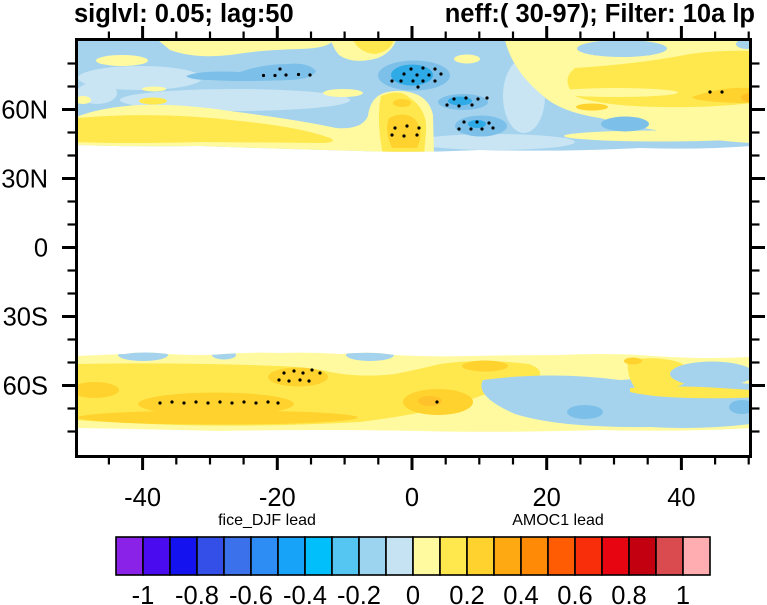  What do you see at coordinates (600, 14) in the screenshot?
I see `svg-text: neff:( 30-97); Filter: 10a lp` at bounding box center [600, 14].